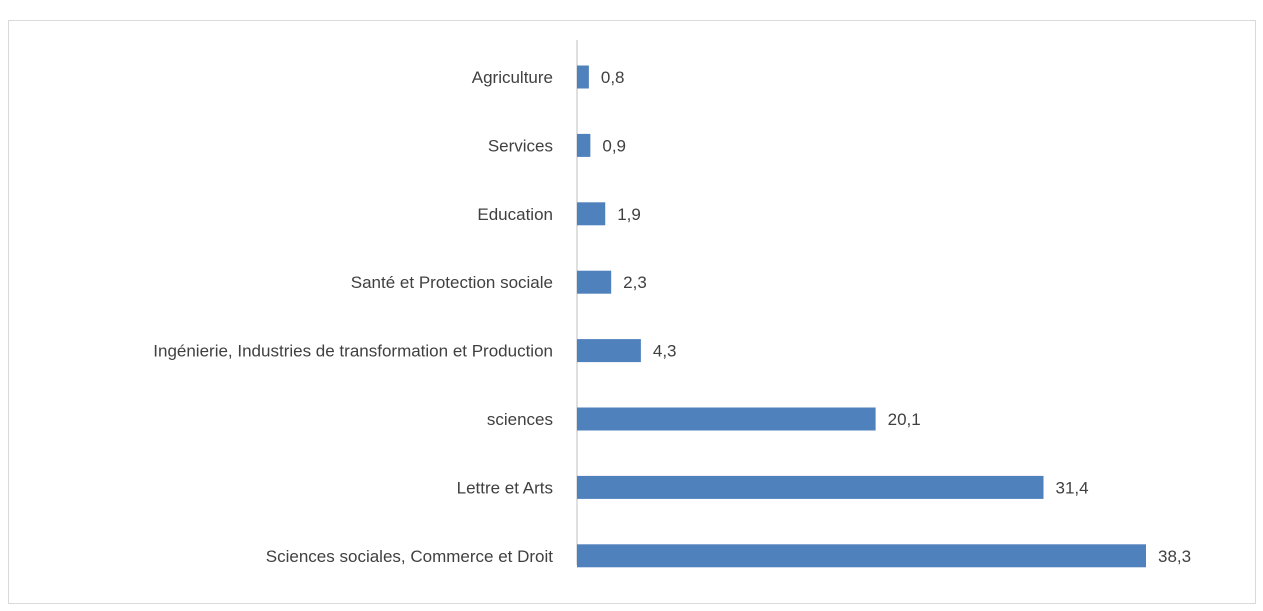  Describe the element at coordinates (515, 214) in the screenshot. I see `category-label: Education` at that location.